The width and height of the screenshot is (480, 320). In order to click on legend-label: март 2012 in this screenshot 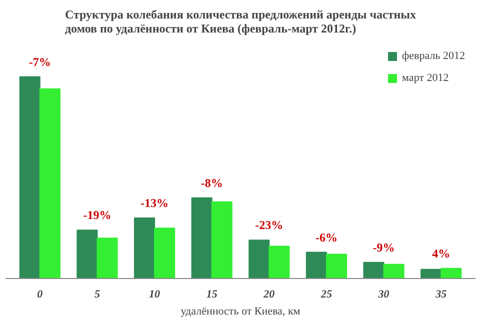, I will do `click(425, 78)`.